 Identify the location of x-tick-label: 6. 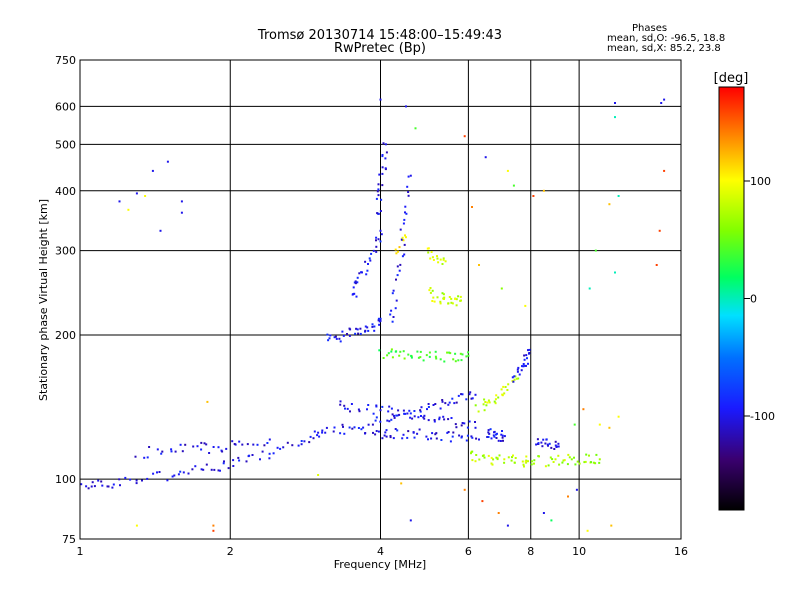
(468, 551).